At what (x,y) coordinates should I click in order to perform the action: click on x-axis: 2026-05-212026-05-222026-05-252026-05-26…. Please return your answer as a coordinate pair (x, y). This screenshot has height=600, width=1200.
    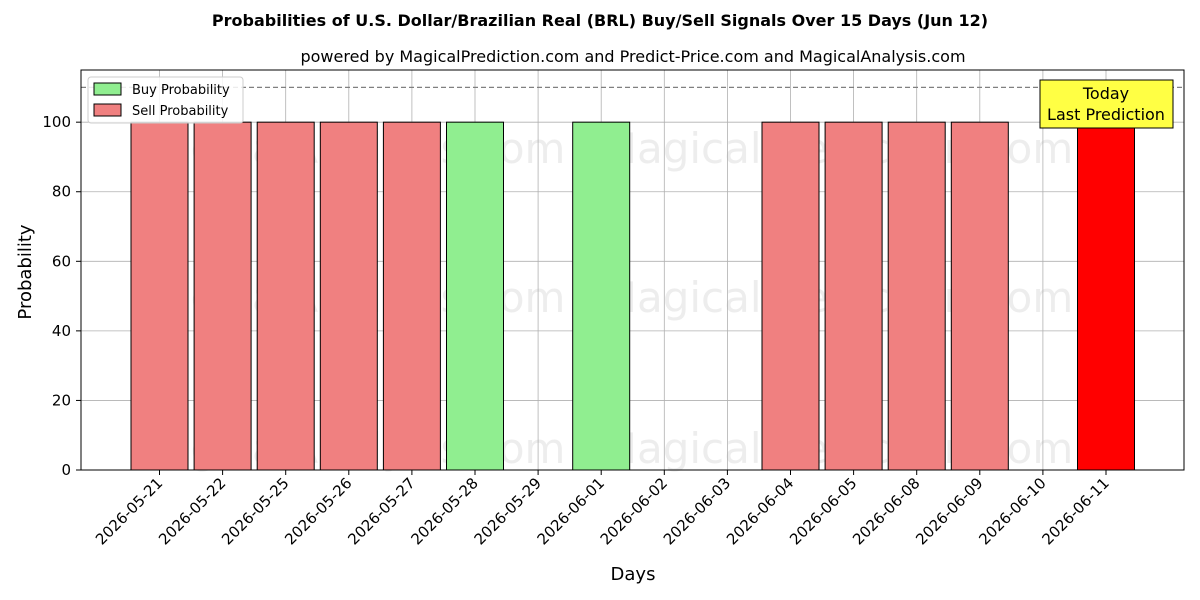
    Looking at the image, I should click on (602, 509).